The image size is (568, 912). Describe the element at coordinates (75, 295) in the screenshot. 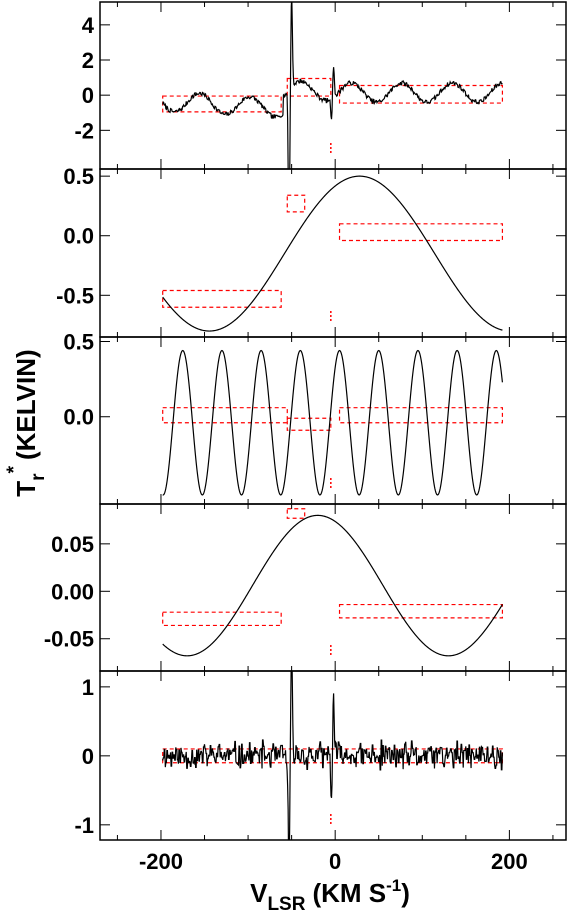

I see `y-tick-label: -0.5` at that location.